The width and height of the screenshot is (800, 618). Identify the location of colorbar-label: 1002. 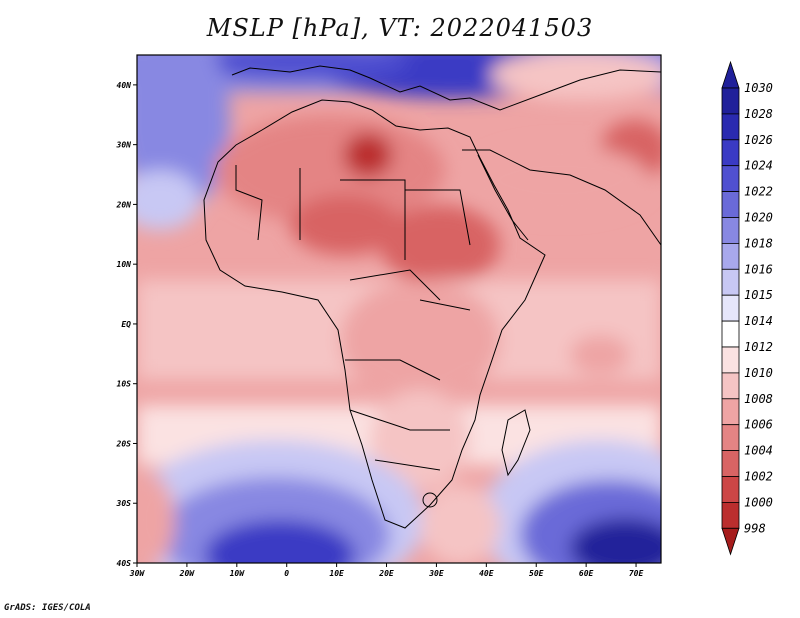
(758, 477).